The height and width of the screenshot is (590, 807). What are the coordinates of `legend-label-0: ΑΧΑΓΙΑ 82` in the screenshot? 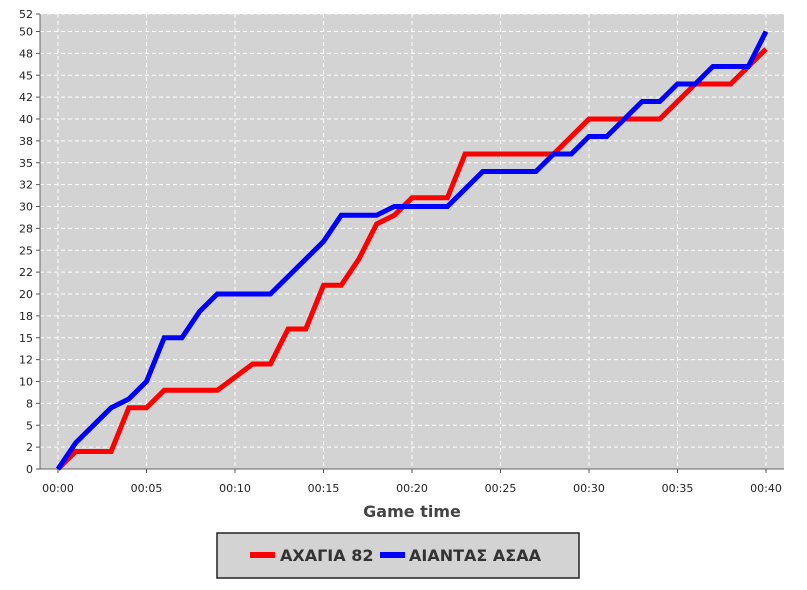 It's located at (326, 555).